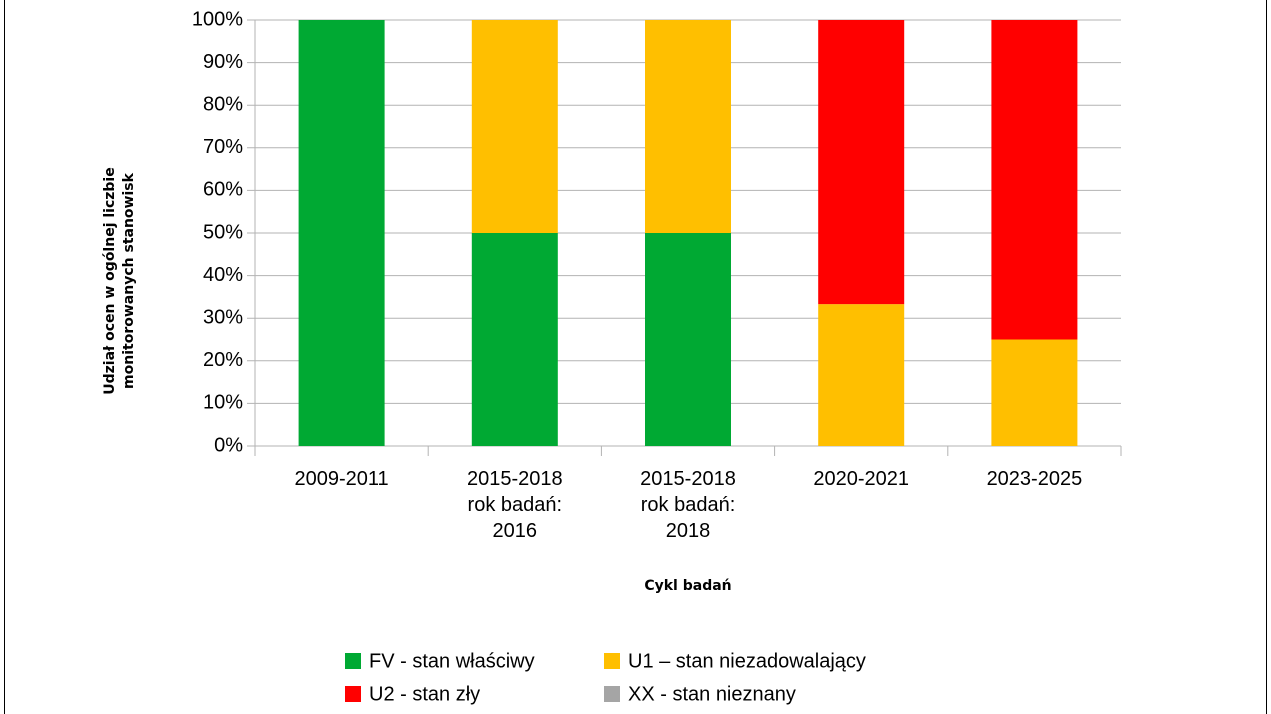  I want to click on y-tick-label: 0%, so click(228, 445).